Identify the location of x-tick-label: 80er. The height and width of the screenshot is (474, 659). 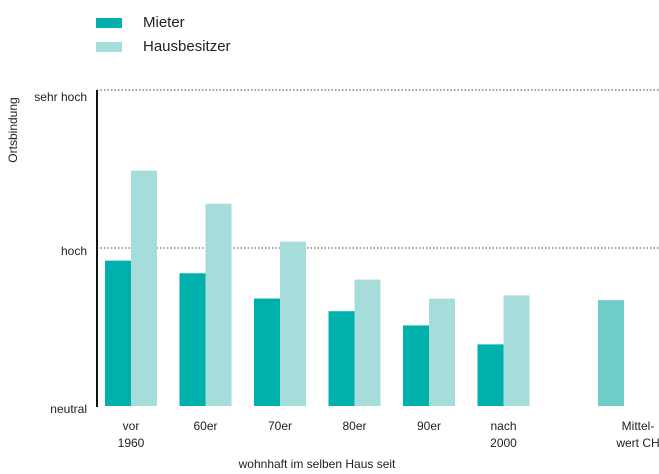
(354, 426).